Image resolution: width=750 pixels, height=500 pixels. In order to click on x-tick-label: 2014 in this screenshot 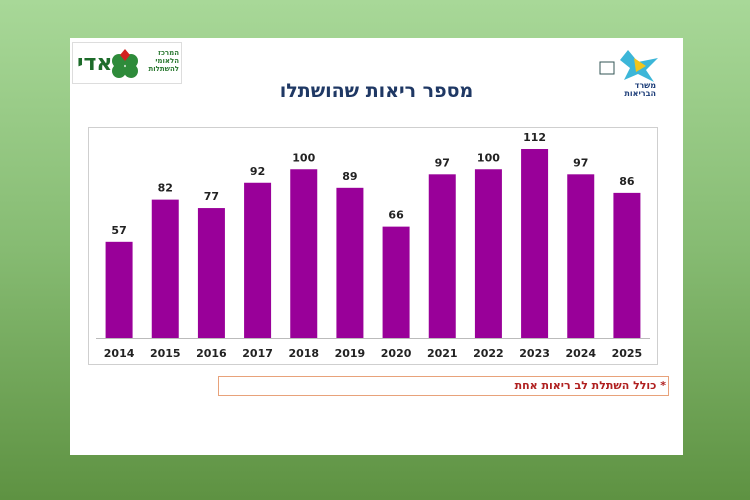, I will do `click(119, 353)`.